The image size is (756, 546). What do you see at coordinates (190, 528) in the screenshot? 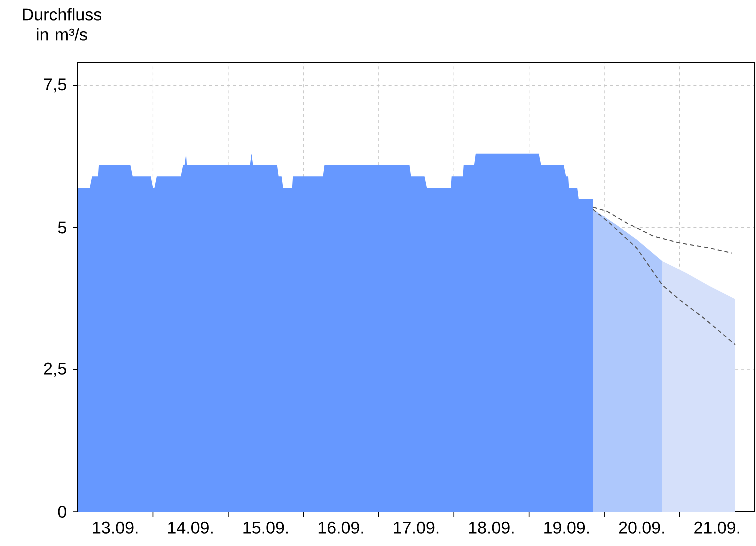
I see `x-tick-label: 14.09.` at bounding box center [190, 528].